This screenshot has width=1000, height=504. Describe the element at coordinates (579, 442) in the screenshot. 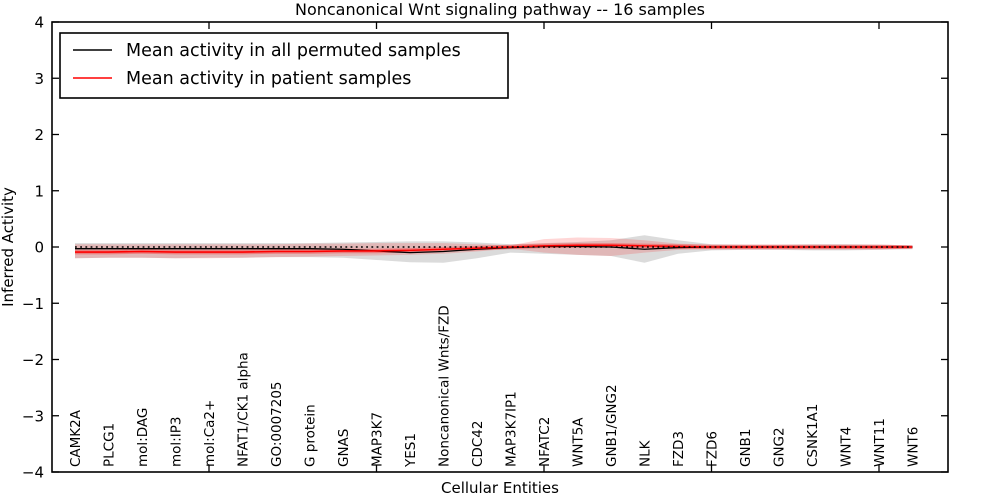

I see `x-tick-label: WNT5A` at that location.